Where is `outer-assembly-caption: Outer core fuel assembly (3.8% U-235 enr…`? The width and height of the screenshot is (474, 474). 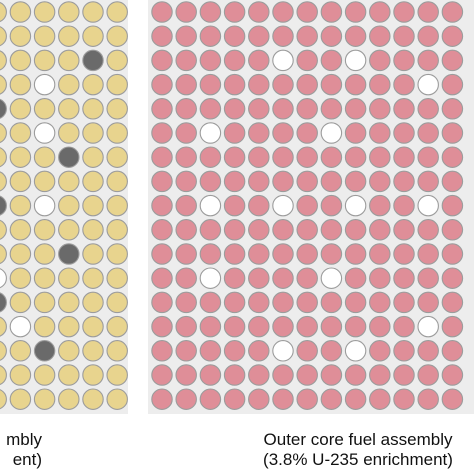
outer-assembly-caption: Outer core fuel assembly (3.8% U-235 enr… is located at coordinates (356, 450).